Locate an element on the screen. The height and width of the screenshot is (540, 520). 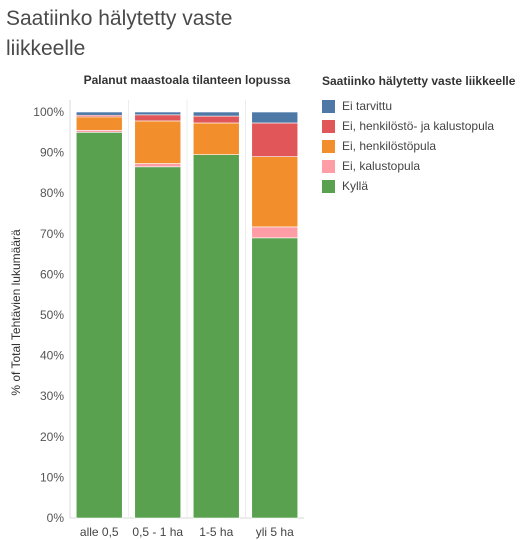
y-tick-label: 10% is located at coordinates (52, 477).